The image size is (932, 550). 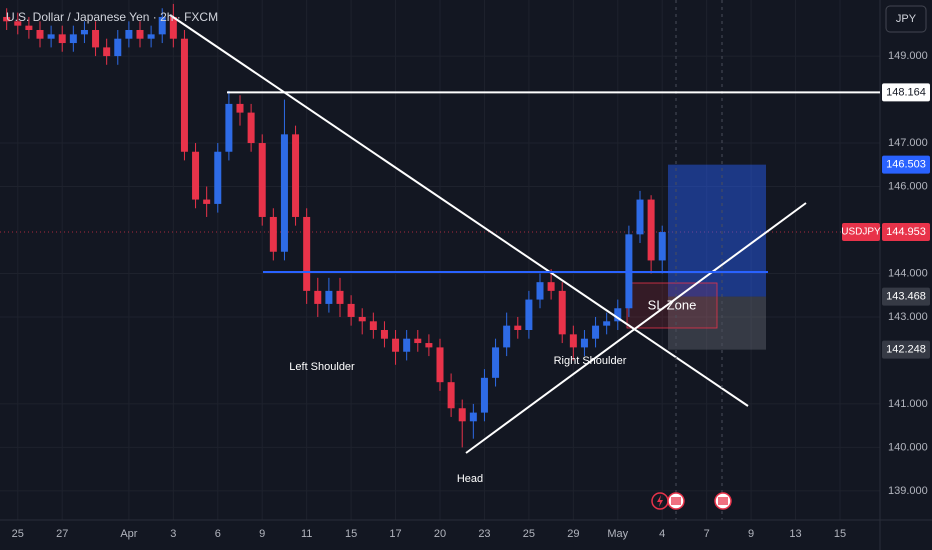 What do you see at coordinates (590, 361) in the screenshot?
I see `annotation: Right Shoulder` at bounding box center [590, 361].